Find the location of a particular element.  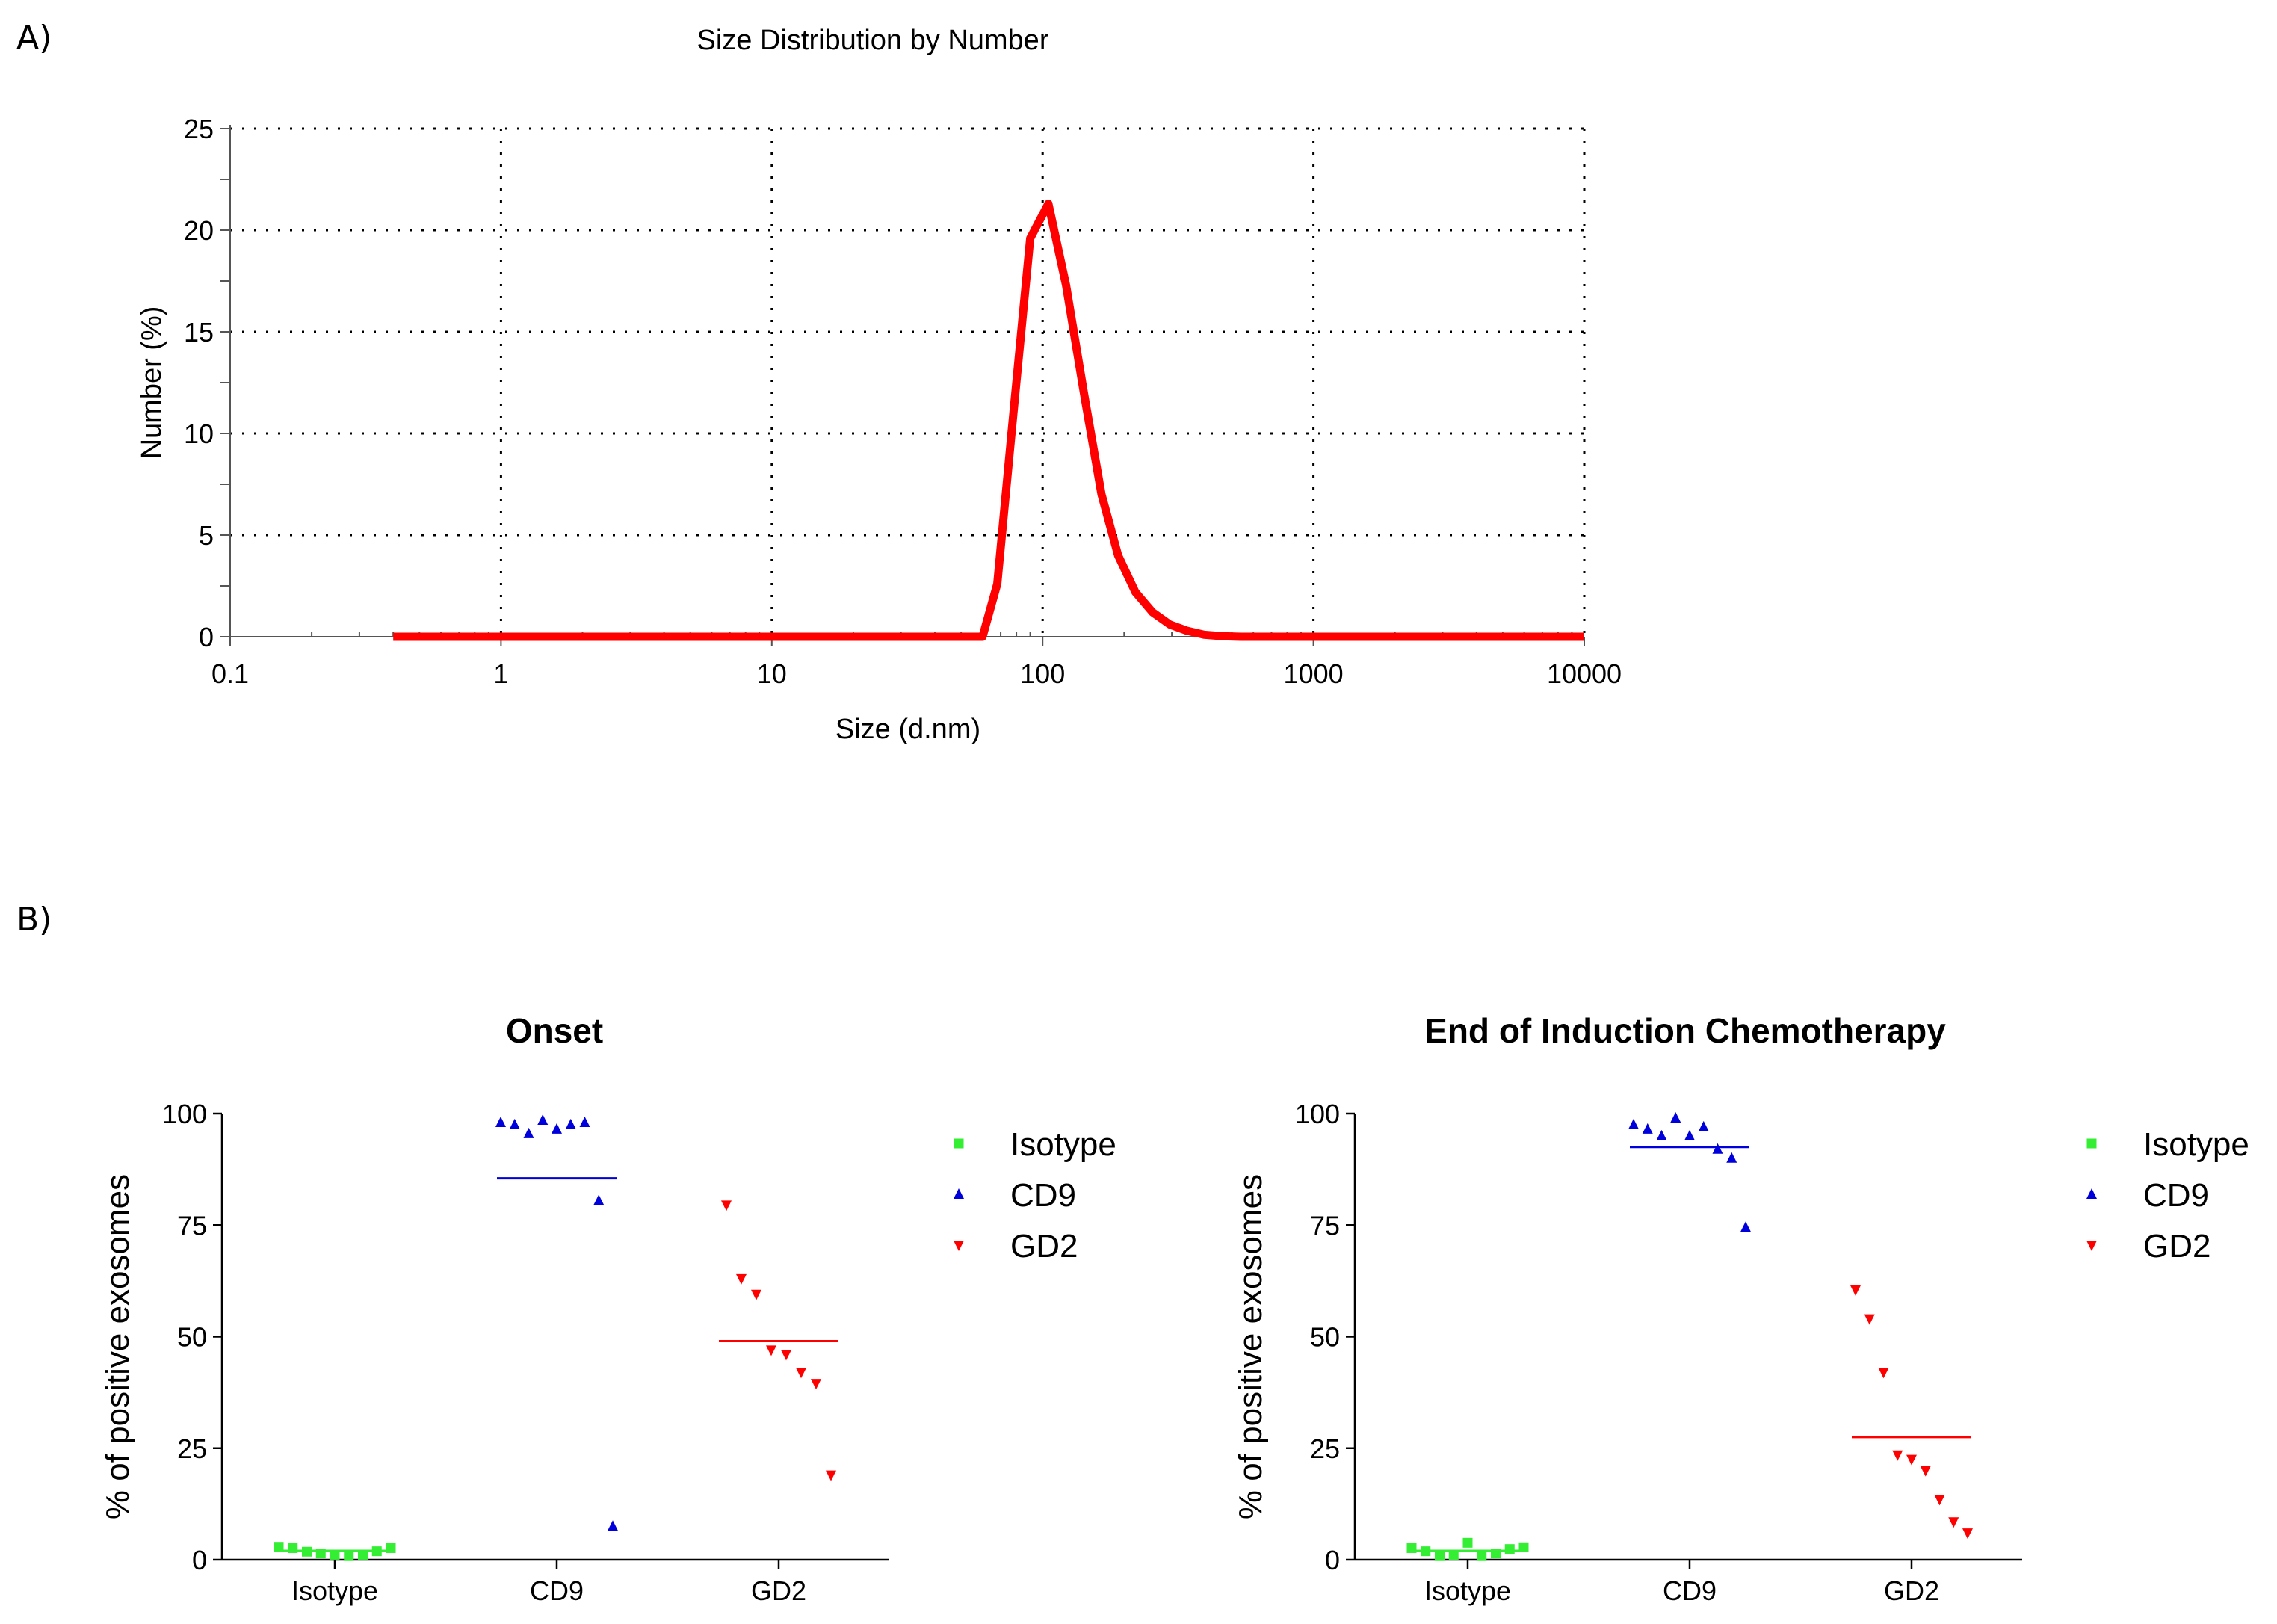

end-of-induction-title: End of Induction Chemotherapy is located at coordinates (1685, 1031).